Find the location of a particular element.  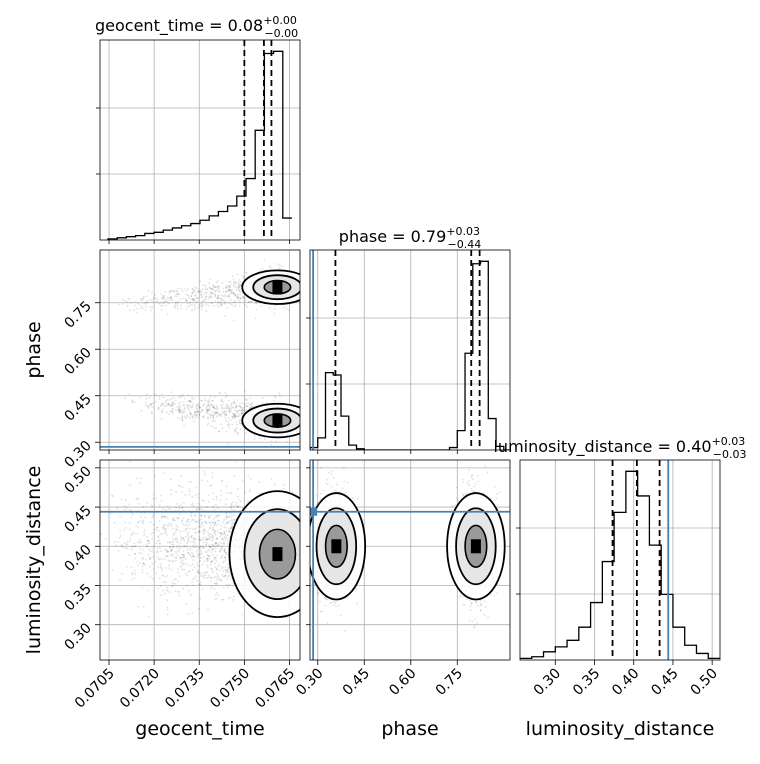

histogram-bar is located at coordinates (149, 236).